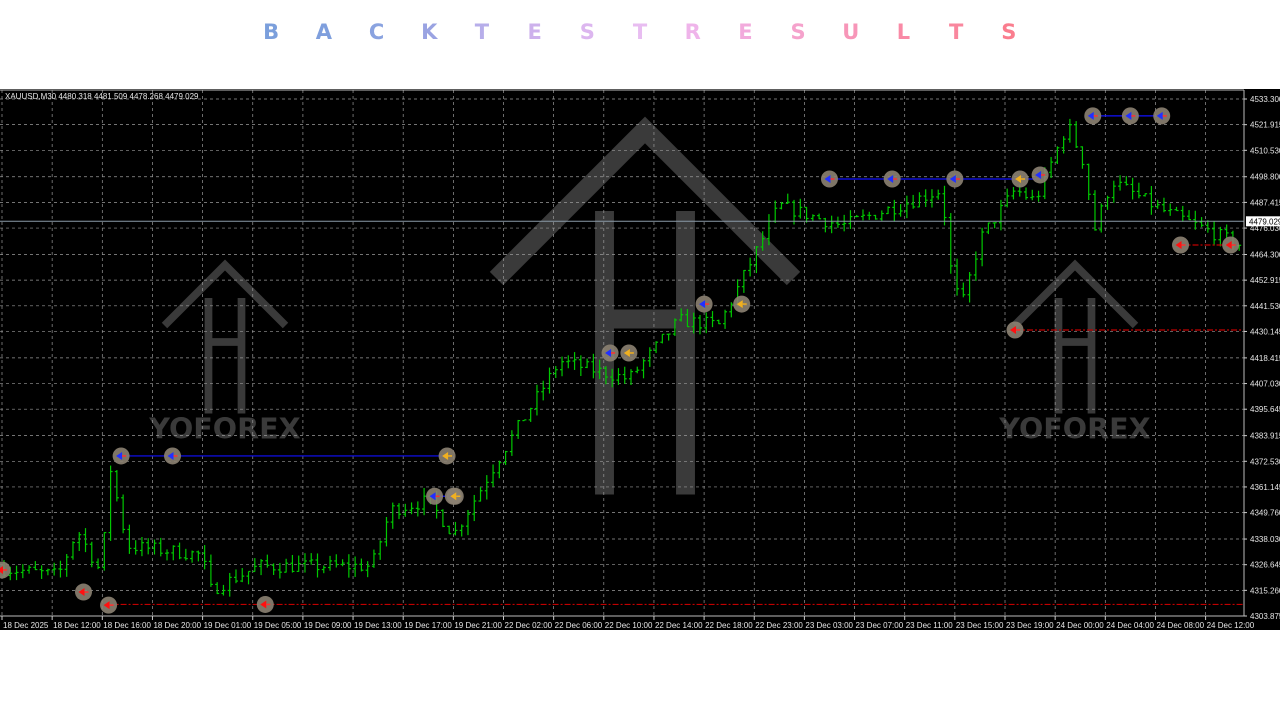 This screenshot has width=1280, height=720. Describe the element at coordinates (745, 32) in the screenshot. I see `title-letter: E` at that location.